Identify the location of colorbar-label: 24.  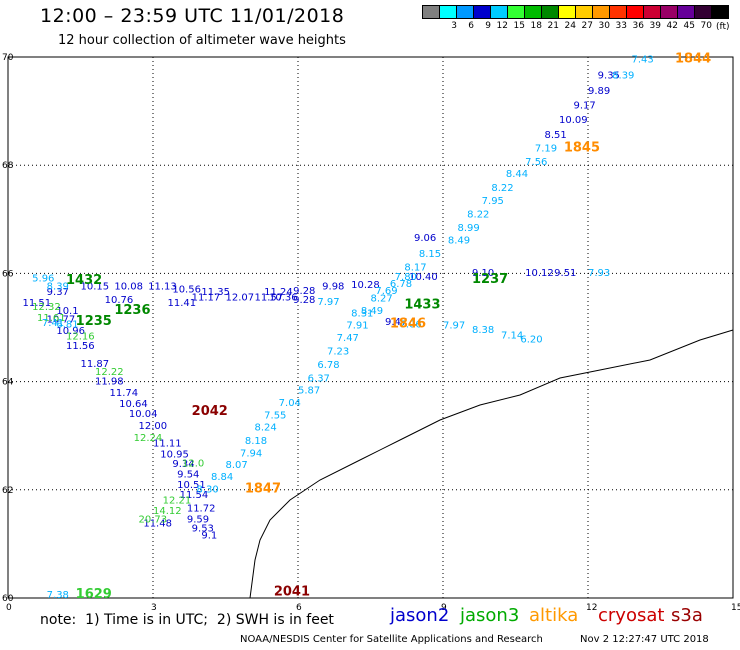
(570, 26).